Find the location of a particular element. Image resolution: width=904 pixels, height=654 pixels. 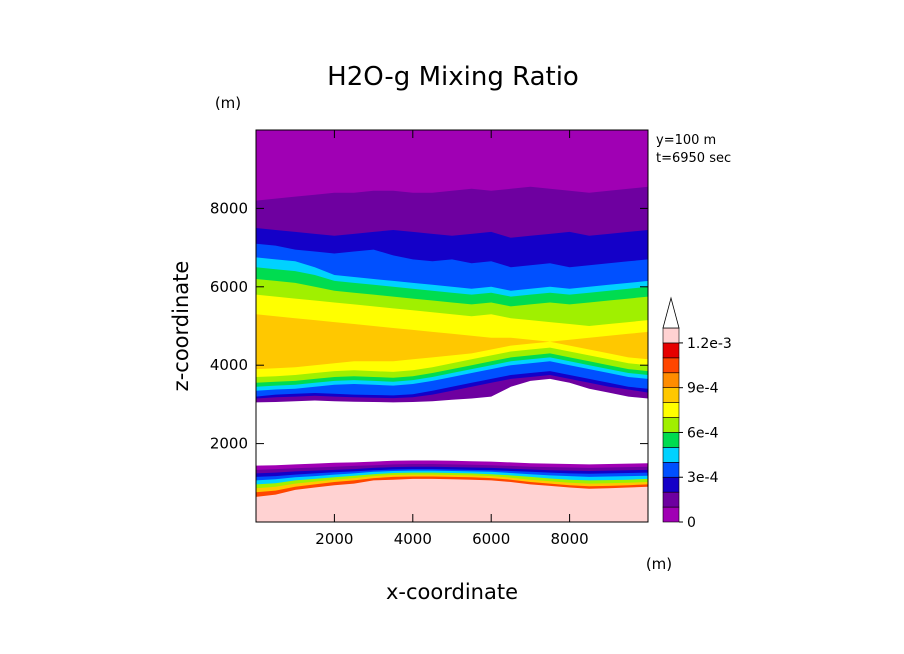

y-tick-label: 2000 is located at coordinates (229, 444).